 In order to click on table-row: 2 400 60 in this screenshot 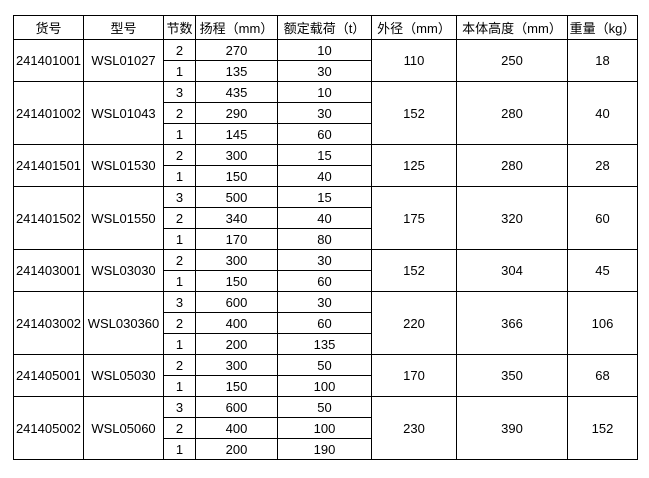, I will do `click(326, 323)`.